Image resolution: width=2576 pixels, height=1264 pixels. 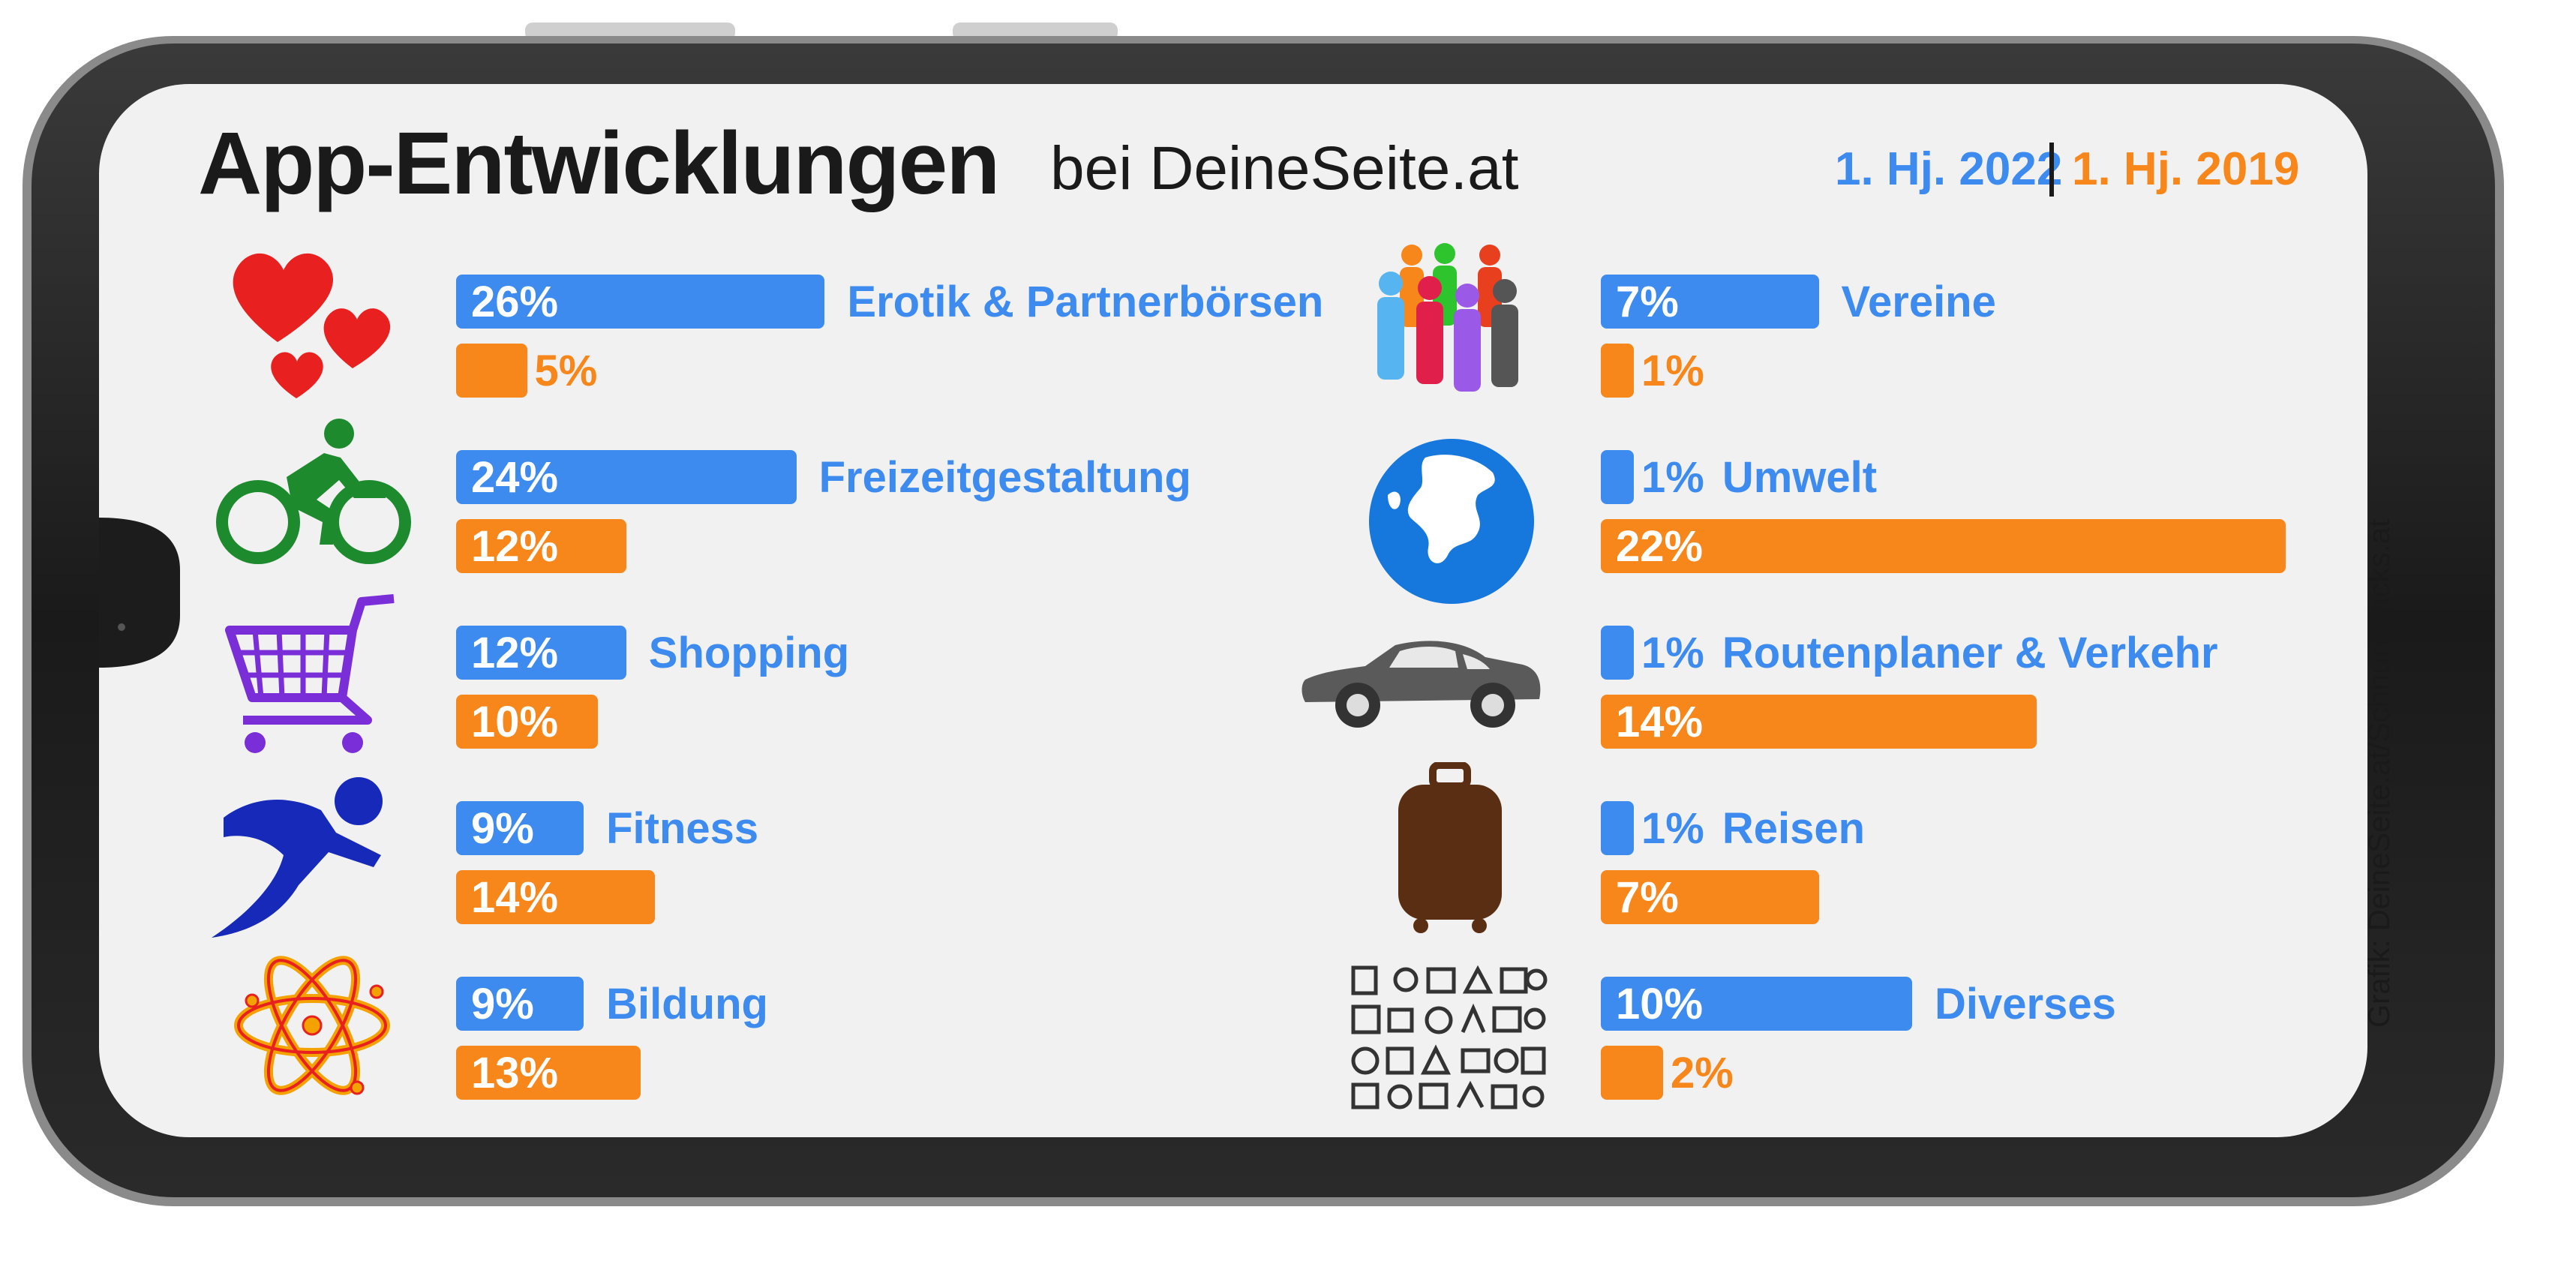 What do you see at coordinates (1085, 302) in the screenshot?
I see `category-label: Erotik & Partnerbörsen` at bounding box center [1085, 302].